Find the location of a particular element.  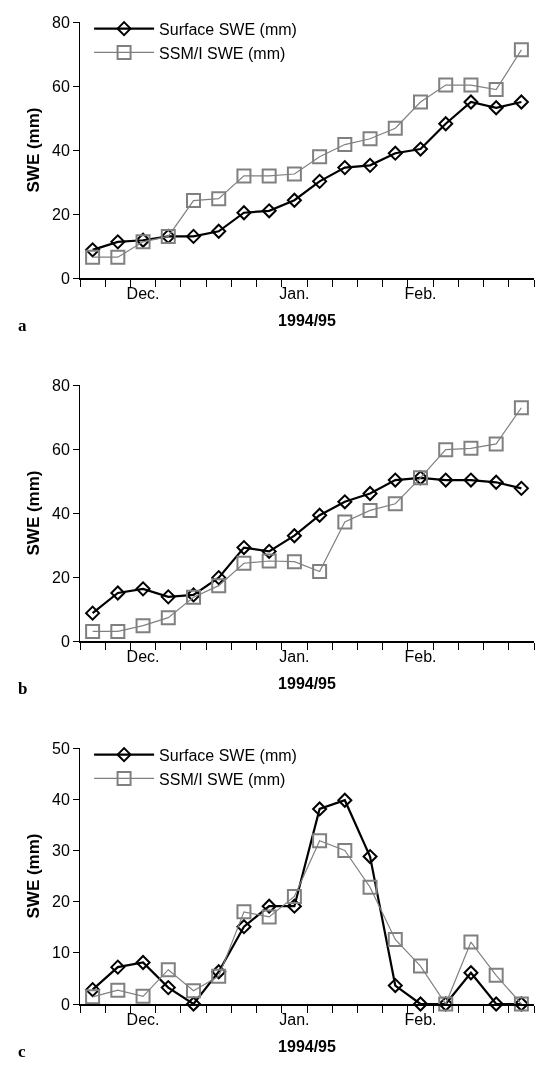

legend-label: Surface SWE (mm) is located at coordinates (228, 29).